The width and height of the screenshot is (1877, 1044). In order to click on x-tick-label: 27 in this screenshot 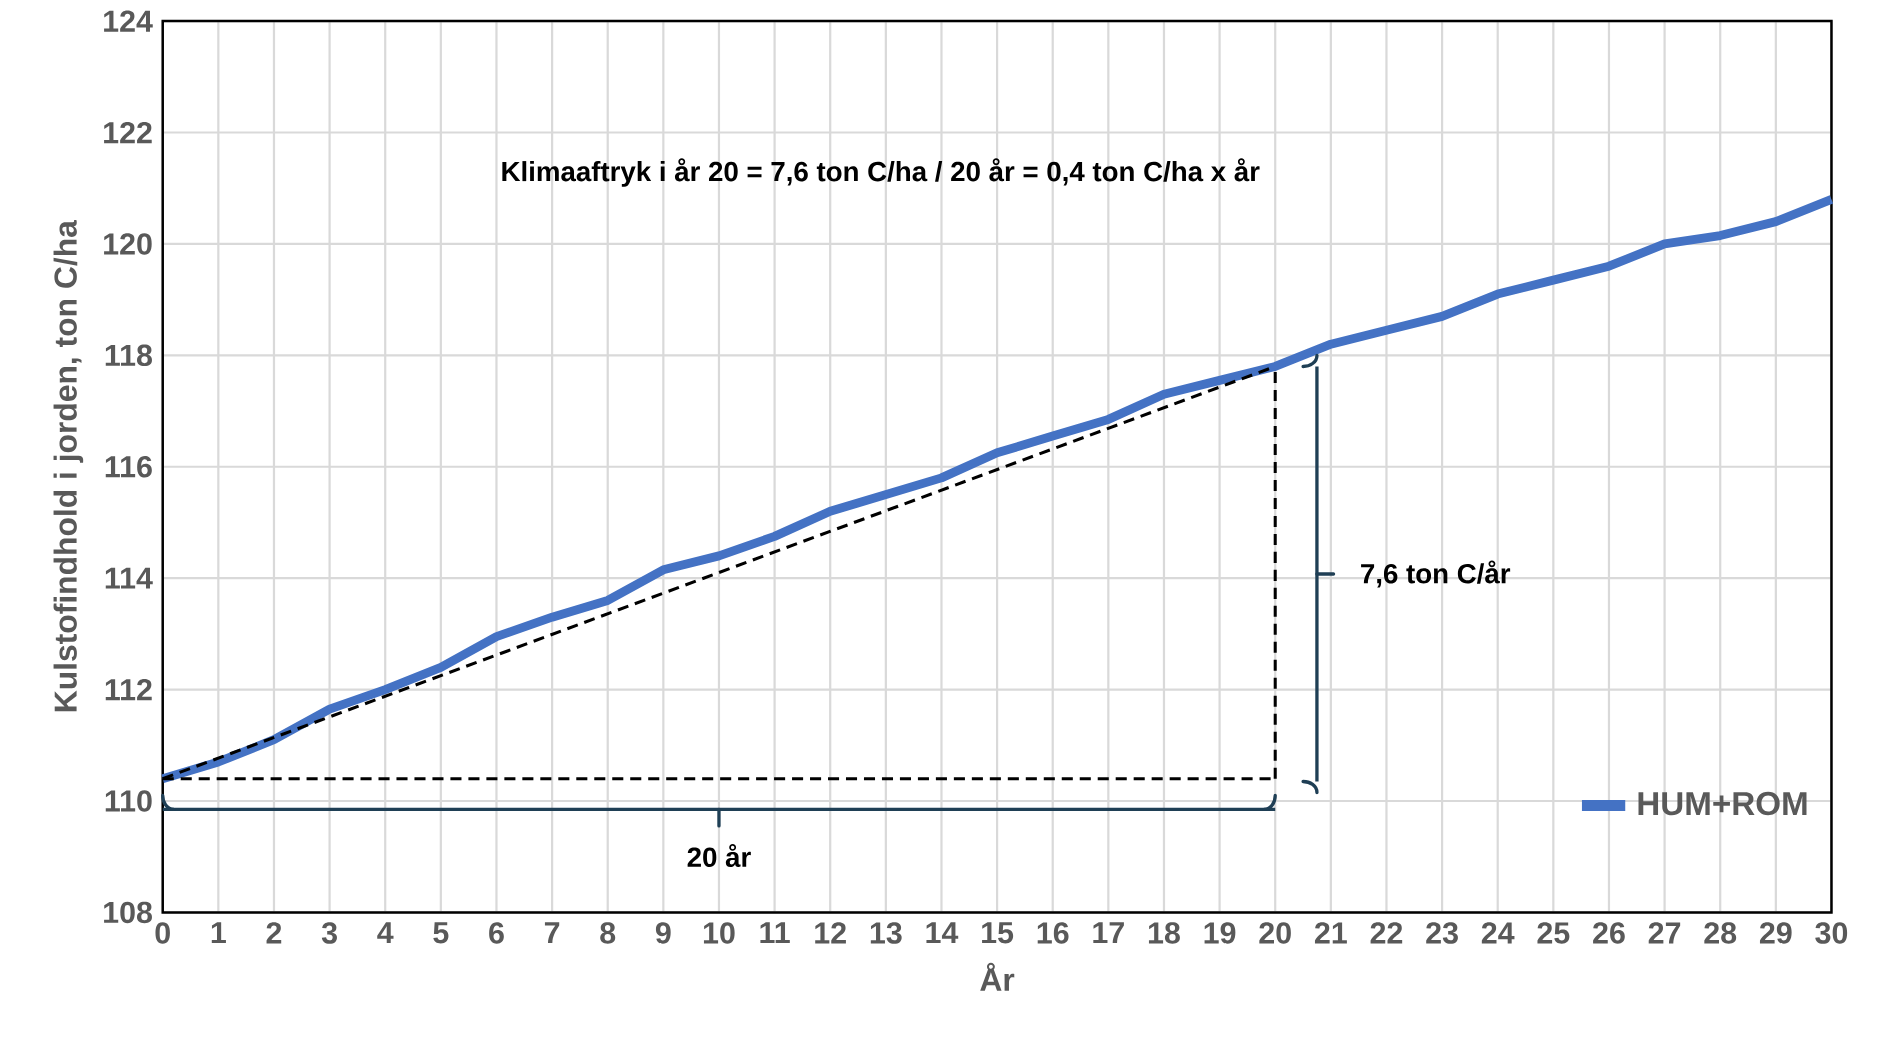, I will do `click(1664, 933)`.